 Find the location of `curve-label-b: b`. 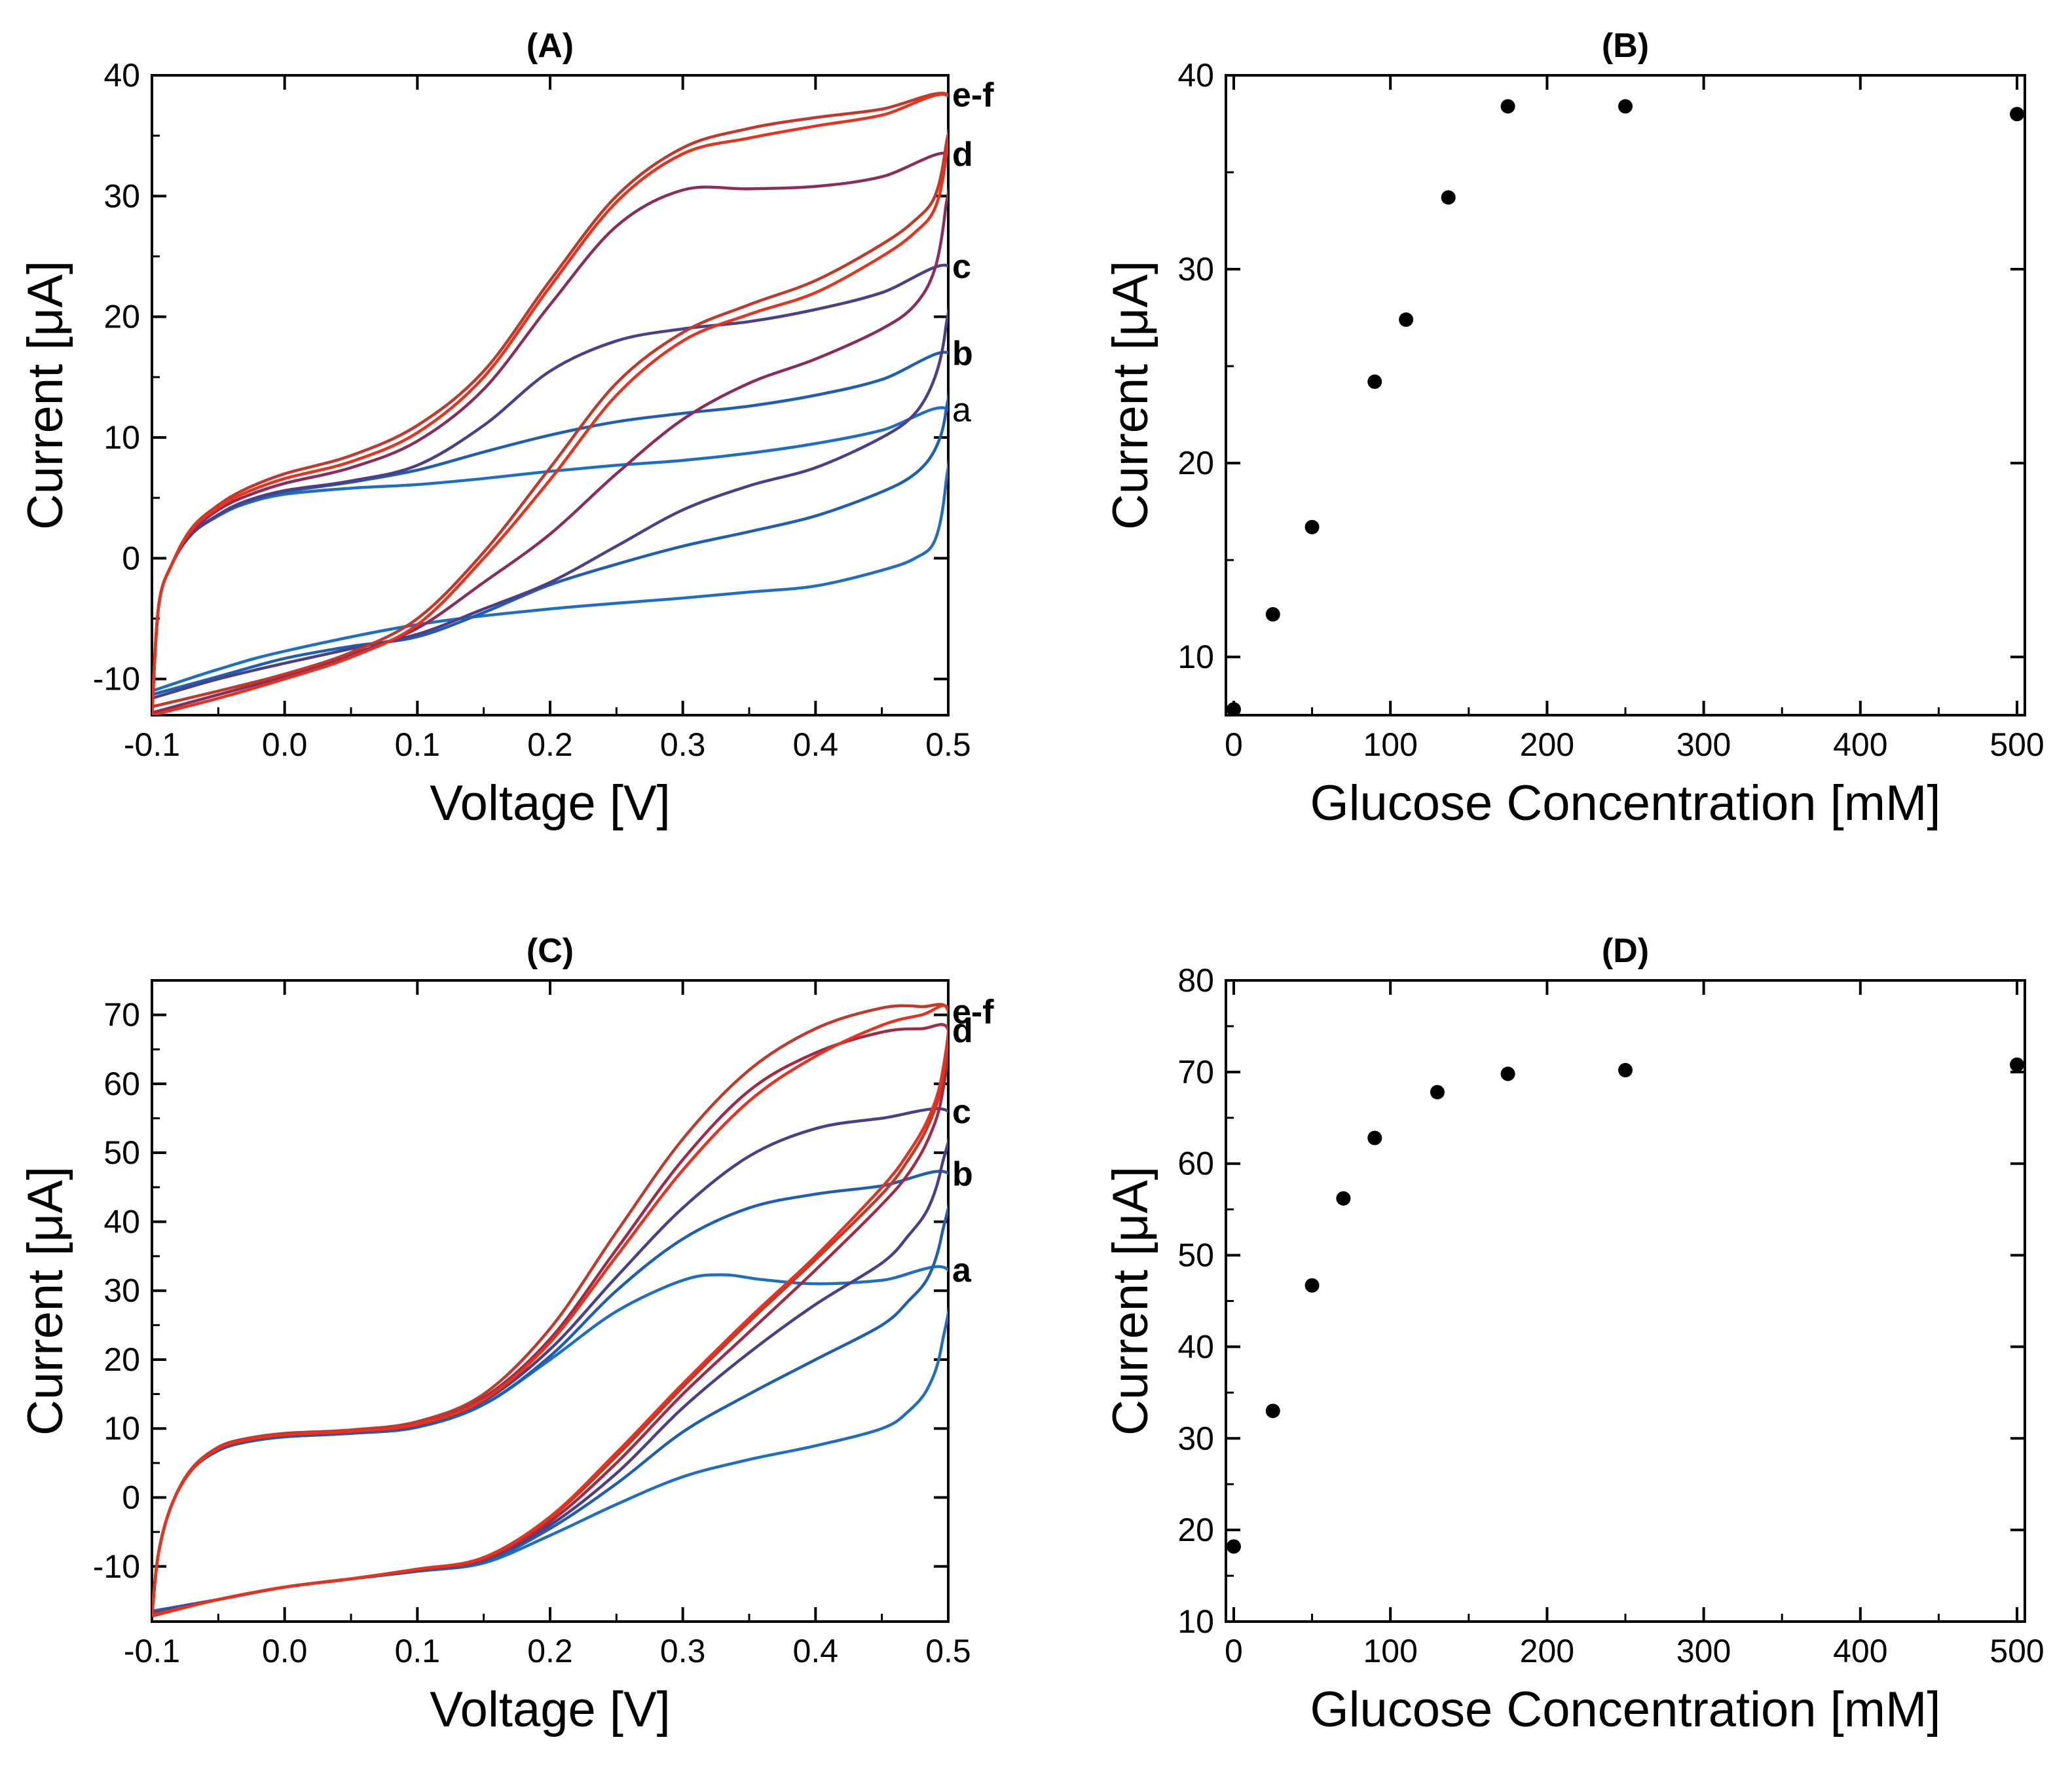

curve-label-b: b is located at coordinates (962, 354).